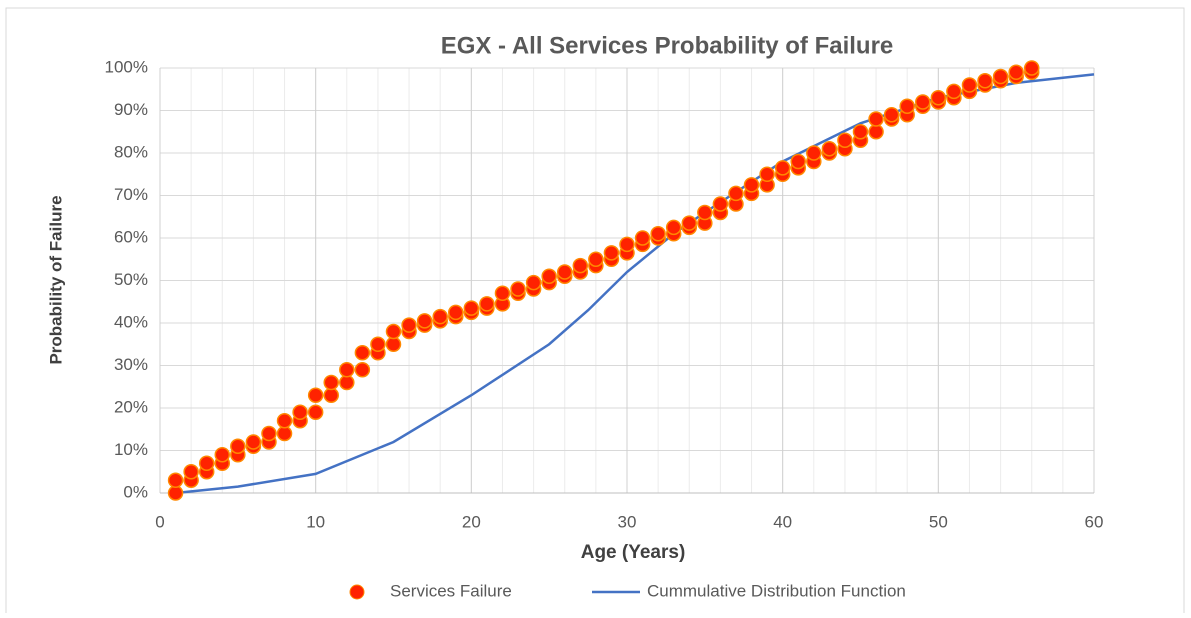 Image resolution: width=1191 pixels, height=618 pixels. What do you see at coordinates (938, 521) in the screenshot?
I see `x-tick-label: 50` at bounding box center [938, 521].